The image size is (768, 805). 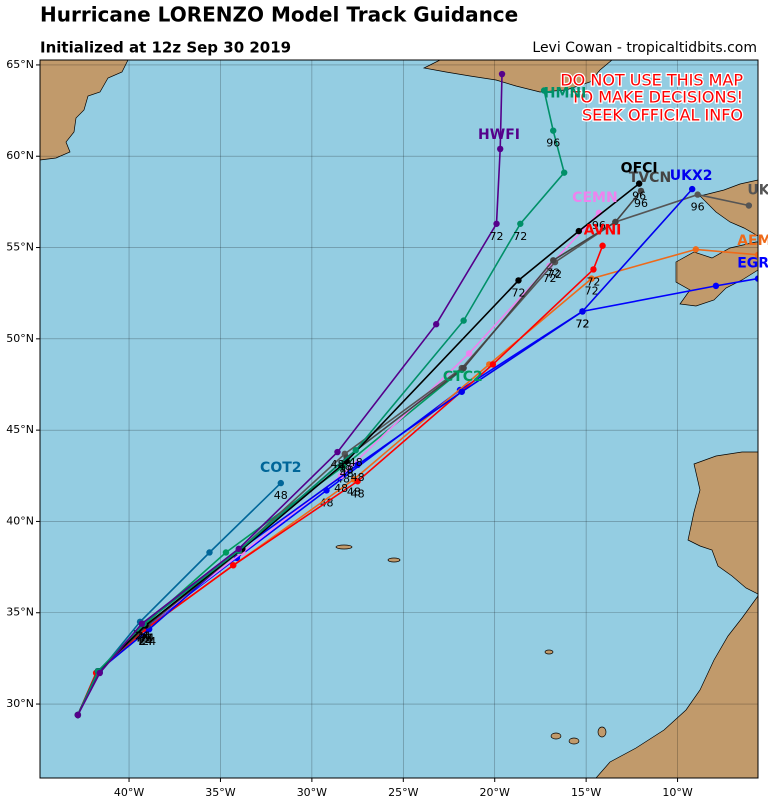 What do you see at coordinates (691, 176) in the screenshot?
I see `track-name: UKX2` at bounding box center [691, 176].